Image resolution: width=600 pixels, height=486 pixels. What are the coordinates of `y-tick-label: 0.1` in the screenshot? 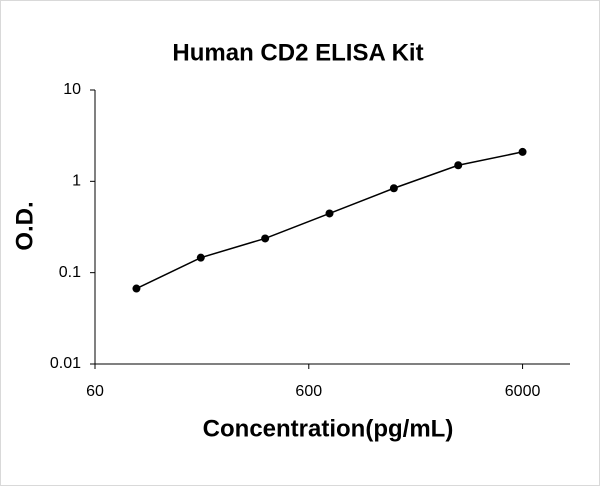 It's located at (70, 272).